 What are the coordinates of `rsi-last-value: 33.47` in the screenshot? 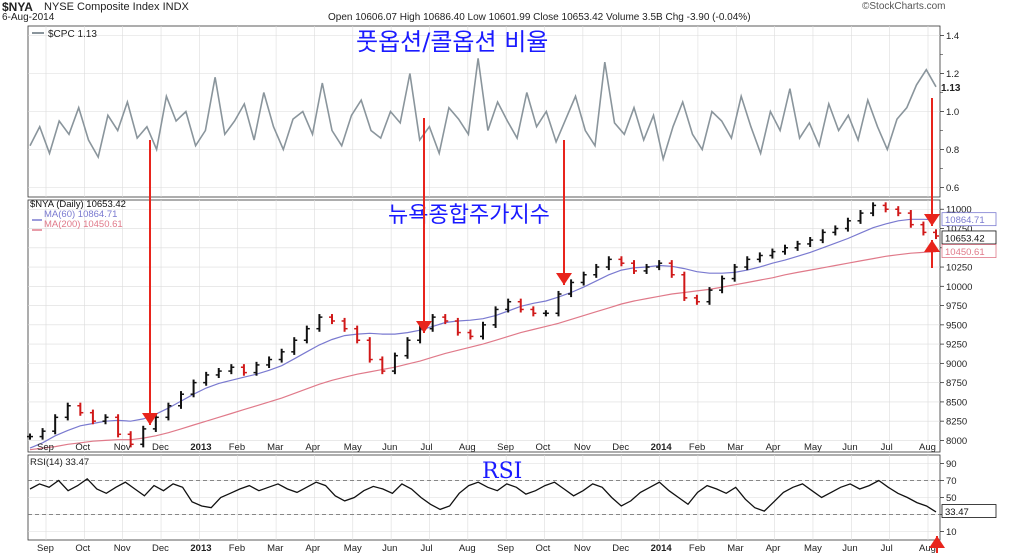 It's located at (957, 512).